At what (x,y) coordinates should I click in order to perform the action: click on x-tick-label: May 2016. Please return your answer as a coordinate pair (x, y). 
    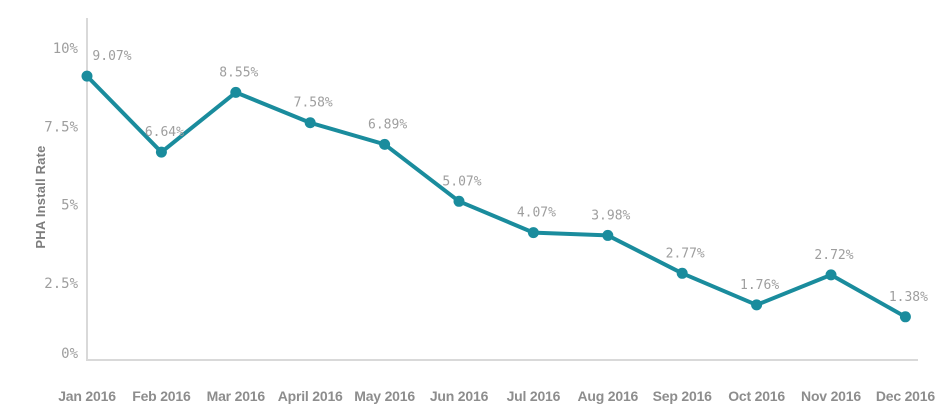
    Looking at the image, I should click on (384, 396).